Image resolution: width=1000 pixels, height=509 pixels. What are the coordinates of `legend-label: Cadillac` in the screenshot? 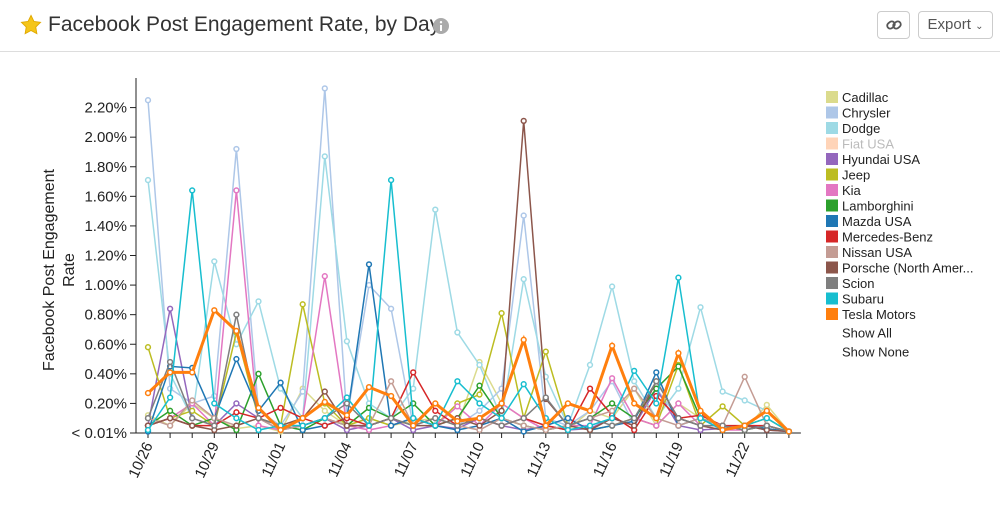 It's located at (865, 97).